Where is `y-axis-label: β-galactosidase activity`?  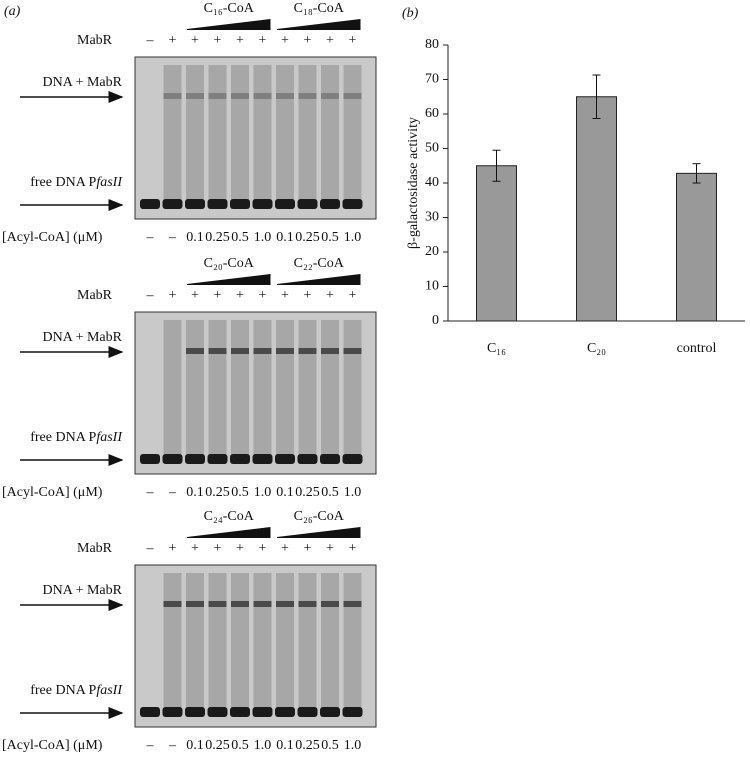 y-axis-label: β-galactosidase activity is located at coordinates (413, 183).